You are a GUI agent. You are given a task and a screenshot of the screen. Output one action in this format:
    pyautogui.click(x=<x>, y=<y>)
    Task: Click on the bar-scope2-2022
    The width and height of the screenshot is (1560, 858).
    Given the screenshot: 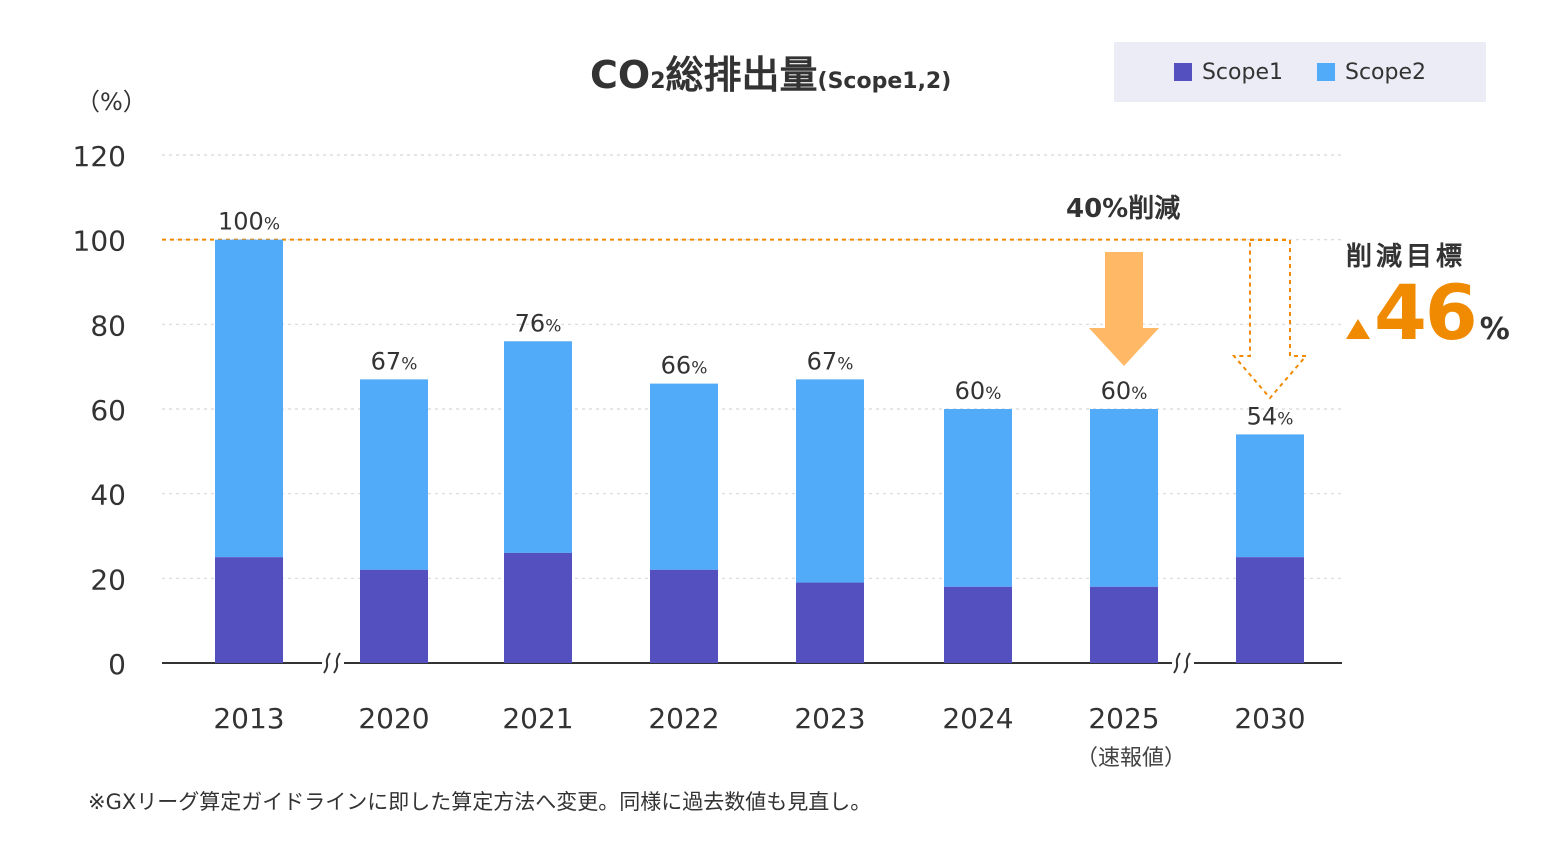 What is the action you would take?
    pyautogui.click(x=684, y=476)
    